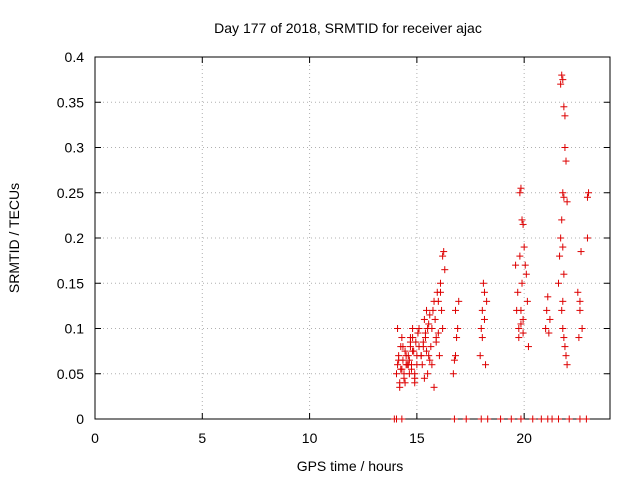  I want to click on y-tick-label: 0.35, so click(70, 102).